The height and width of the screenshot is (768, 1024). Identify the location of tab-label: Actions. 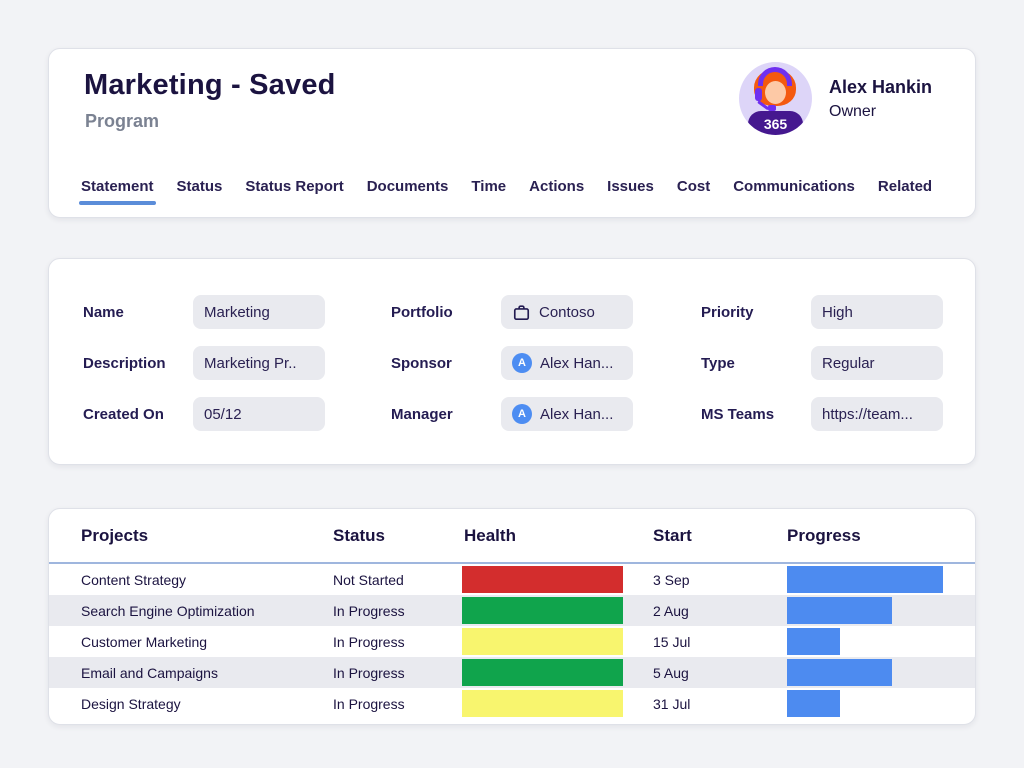
(557, 186).